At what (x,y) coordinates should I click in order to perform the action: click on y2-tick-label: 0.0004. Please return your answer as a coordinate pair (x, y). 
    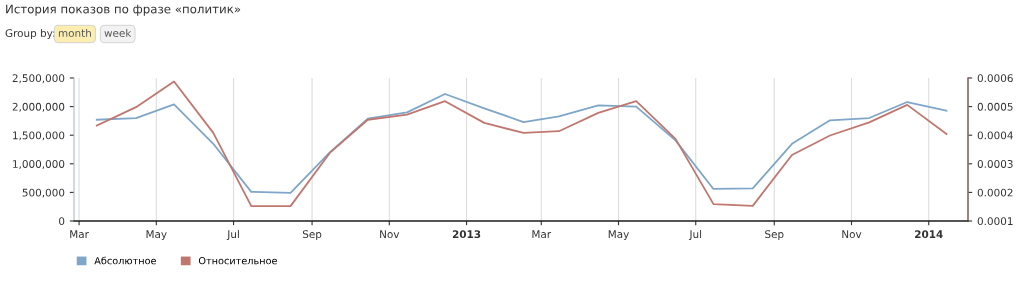
    Looking at the image, I should click on (995, 135).